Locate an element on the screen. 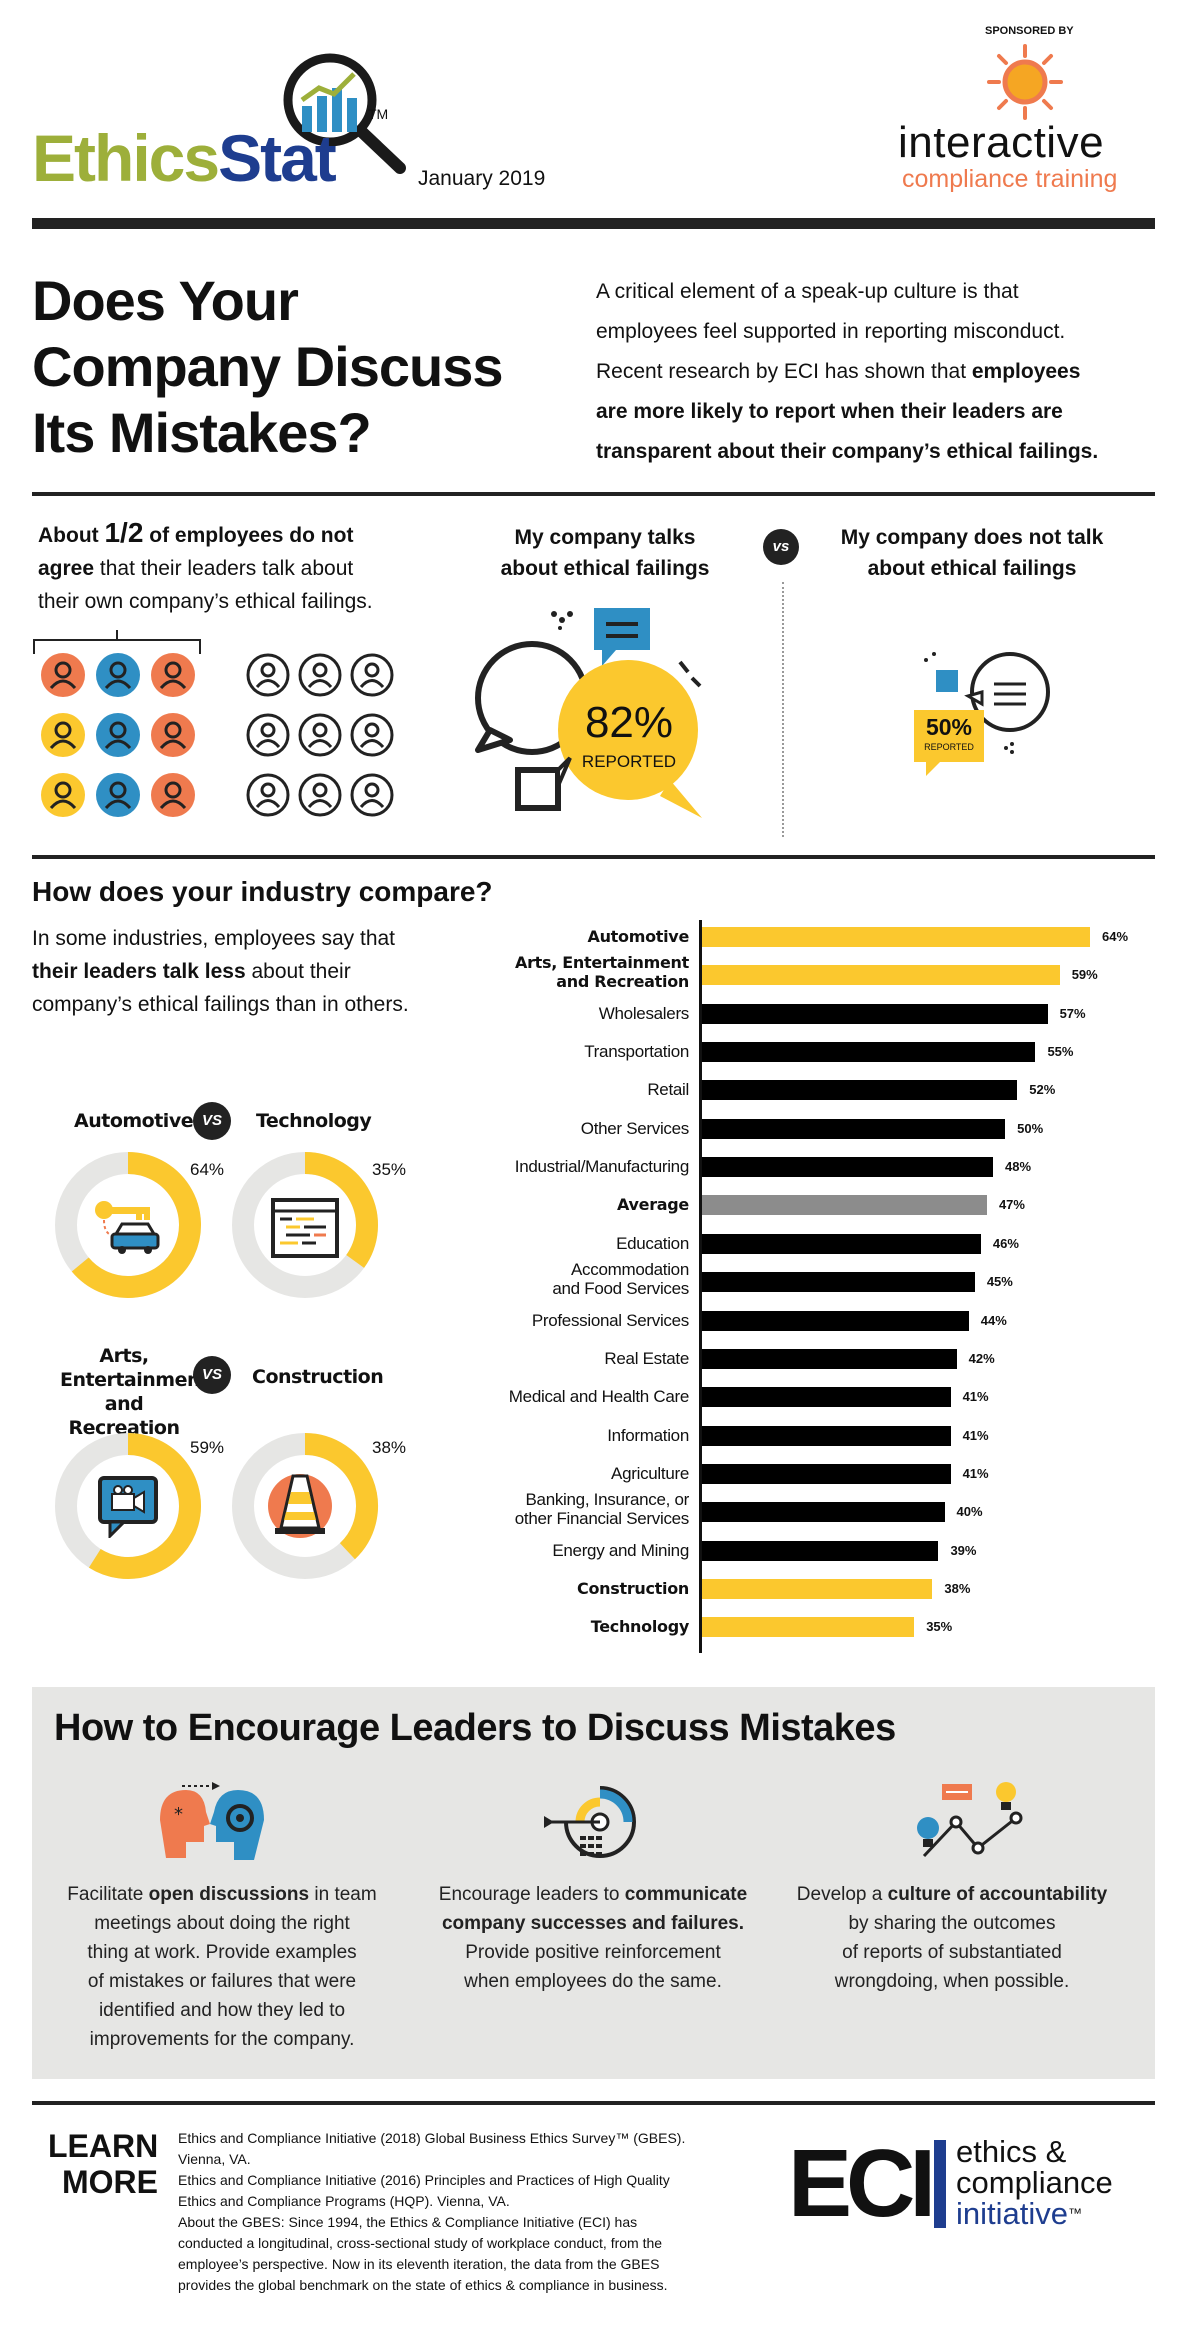 The image size is (1187, 2333). not-talk-heading-line: about ethical failings is located at coordinates (972, 568).